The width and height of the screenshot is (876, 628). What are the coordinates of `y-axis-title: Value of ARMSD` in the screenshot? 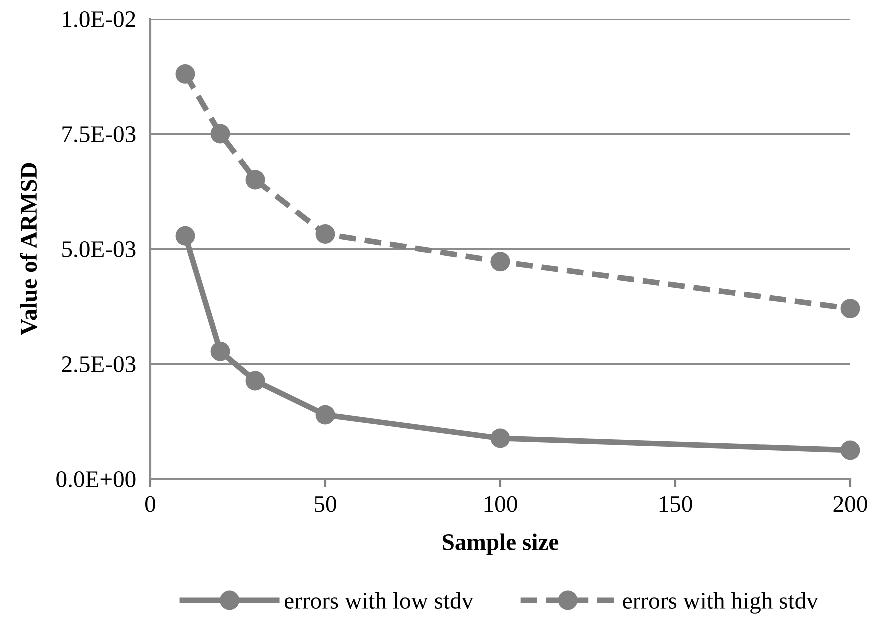 It's located at (29, 249).